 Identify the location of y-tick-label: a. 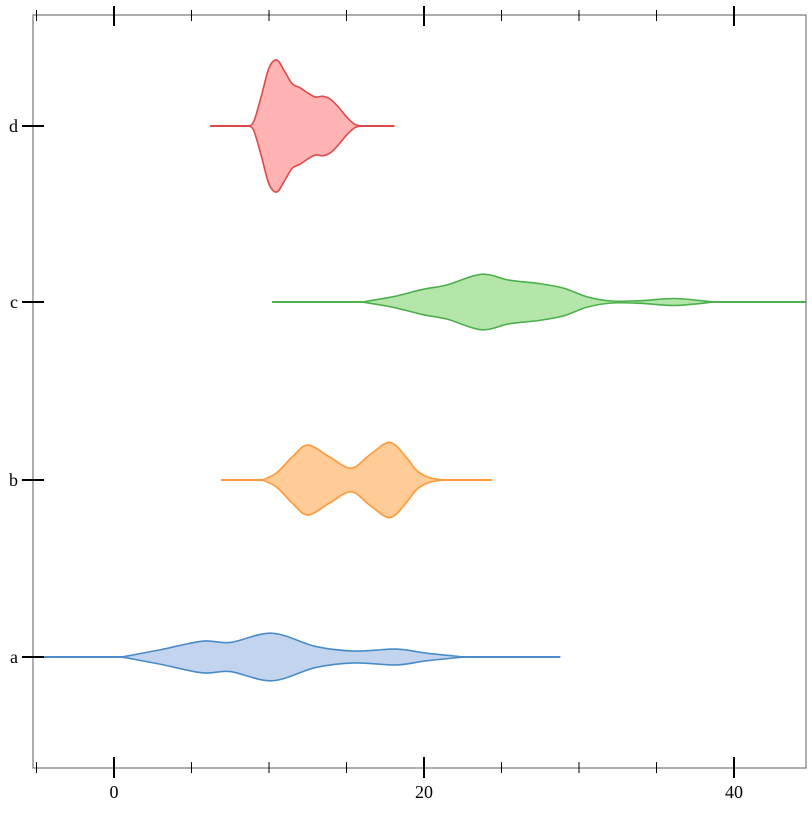
(14, 657).